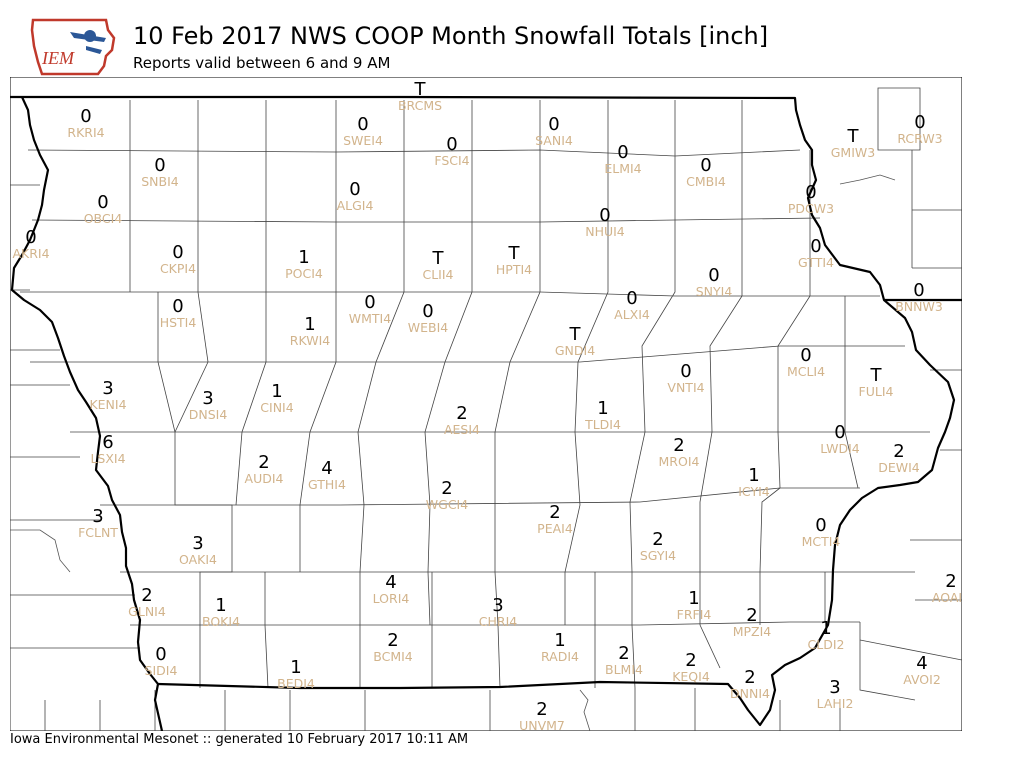  Describe the element at coordinates (103, 218) in the screenshot. I see `station-id-label: OBCI4` at that location.